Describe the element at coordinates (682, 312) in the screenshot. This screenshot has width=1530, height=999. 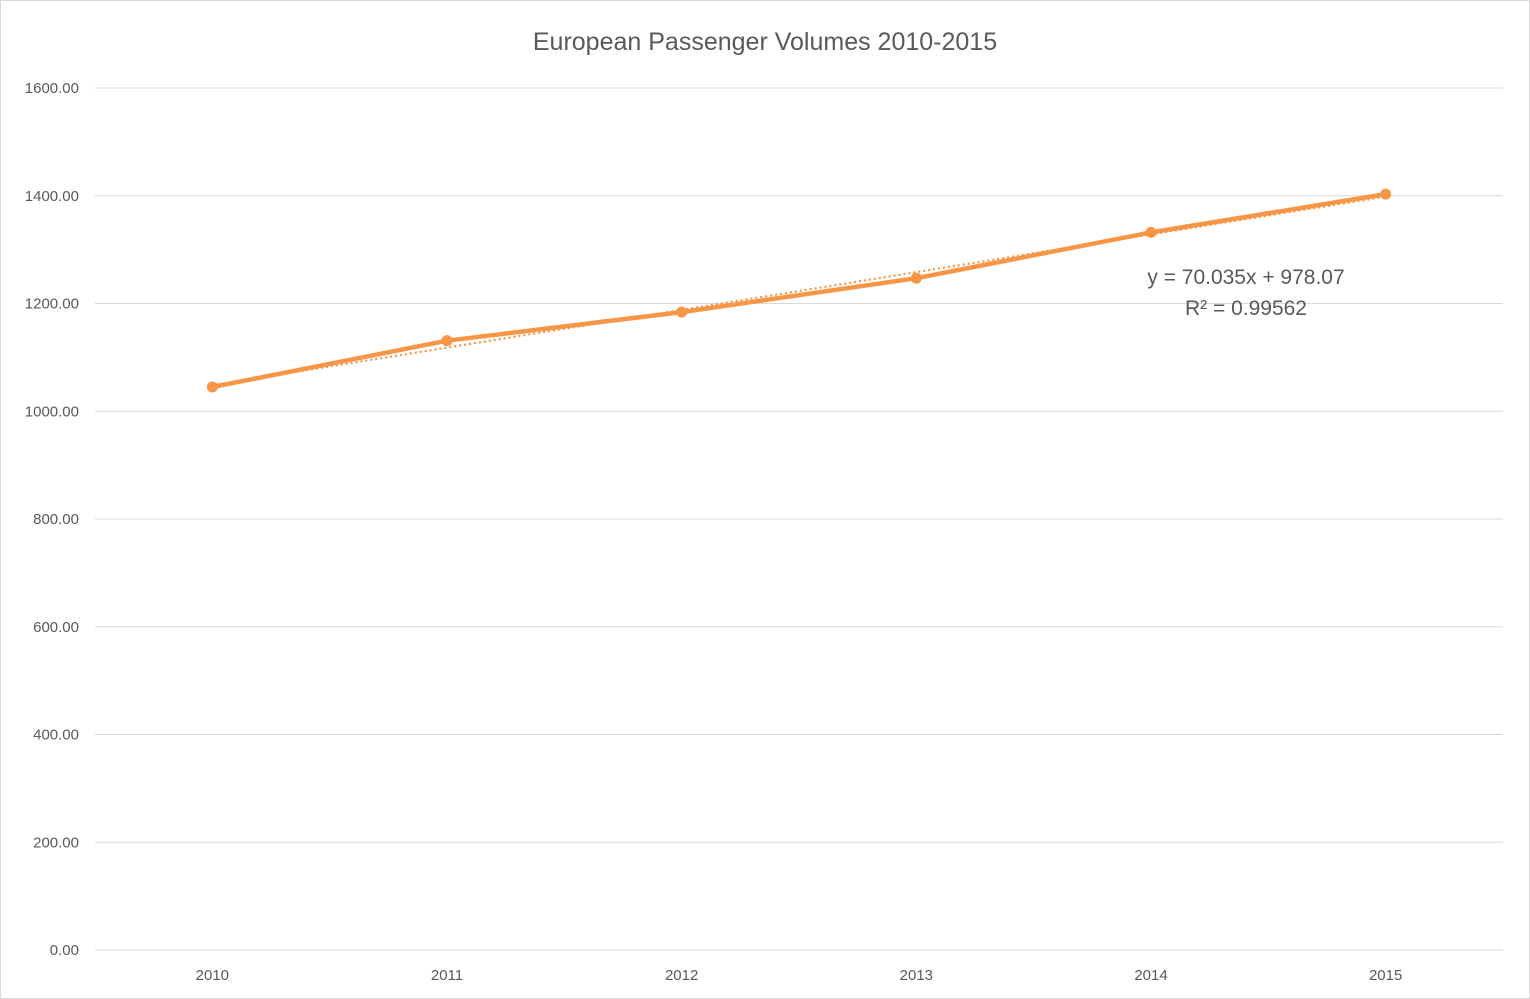
I see `data-point-2012` at that location.